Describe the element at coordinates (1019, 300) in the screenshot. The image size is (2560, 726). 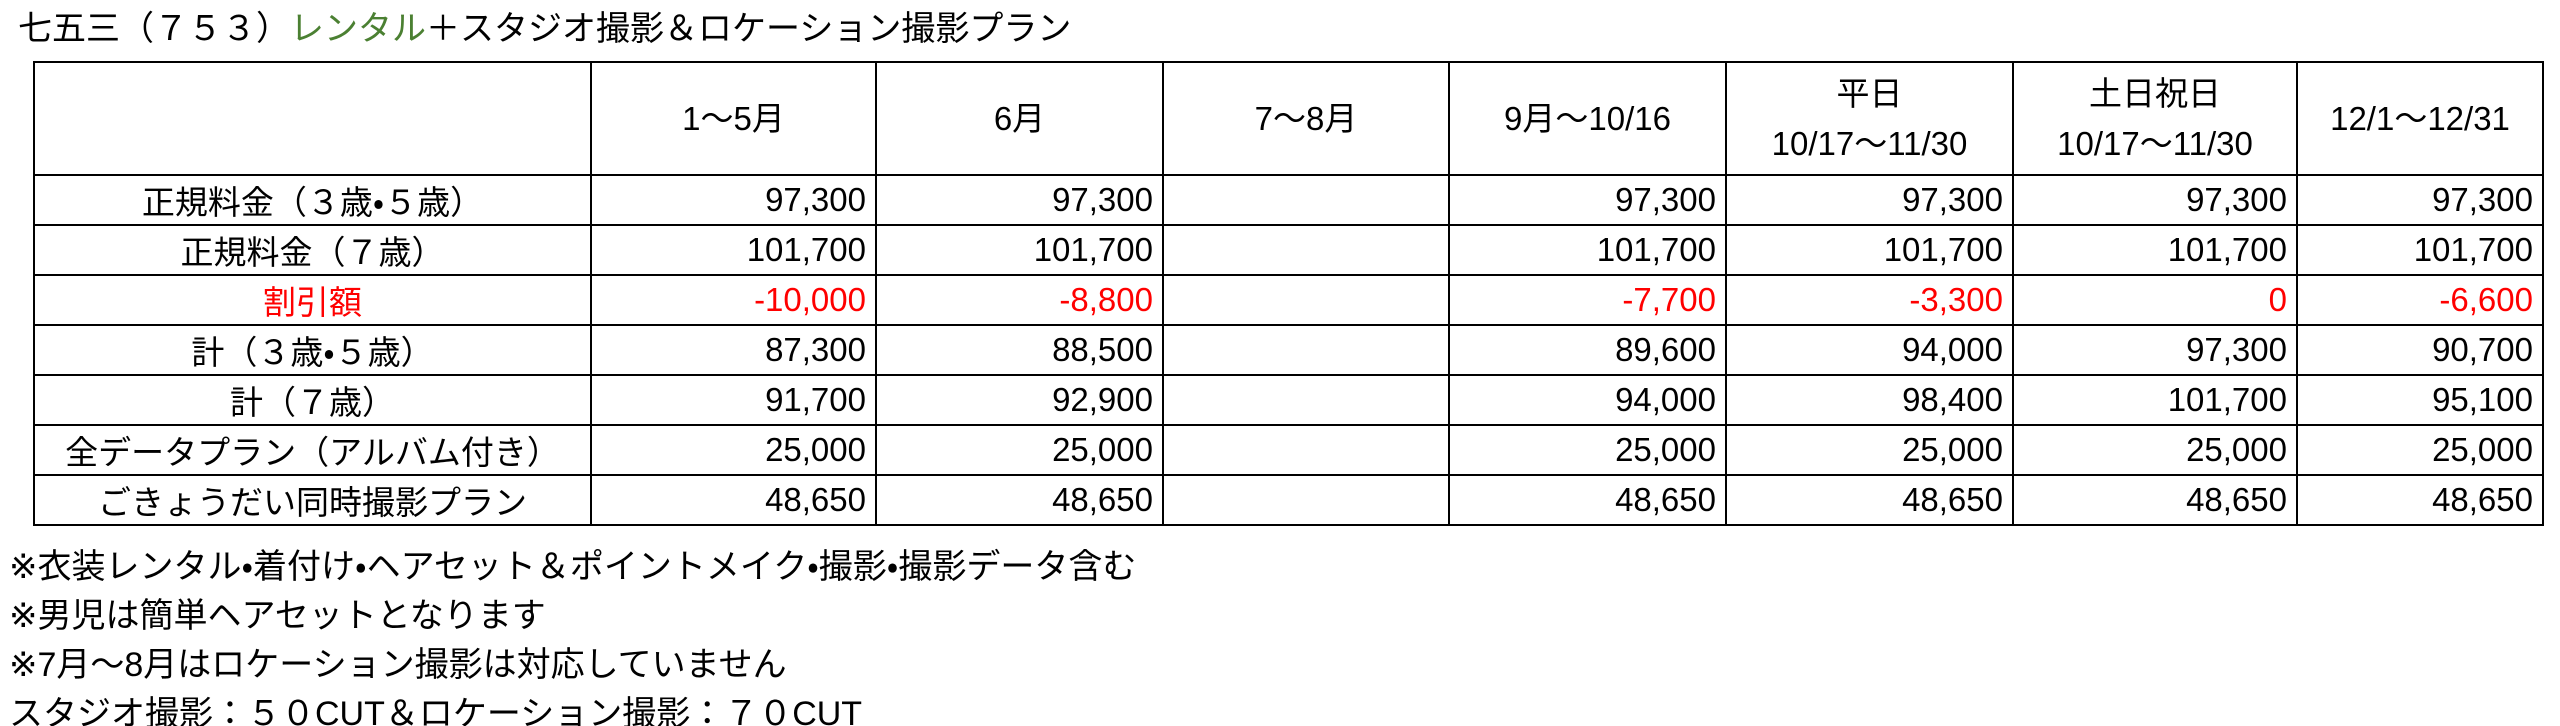
I see `price-cell: -8,800` at that location.